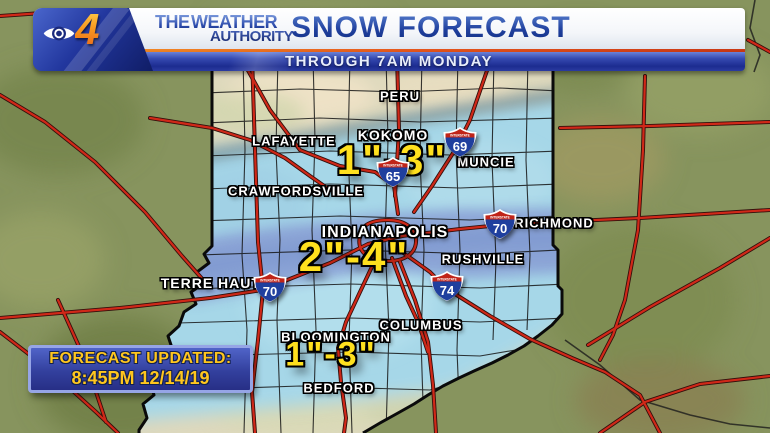 This screenshot has height=433, width=770. I want to click on city-label-bloomington: BLOOMINGTON, so click(336, 337).